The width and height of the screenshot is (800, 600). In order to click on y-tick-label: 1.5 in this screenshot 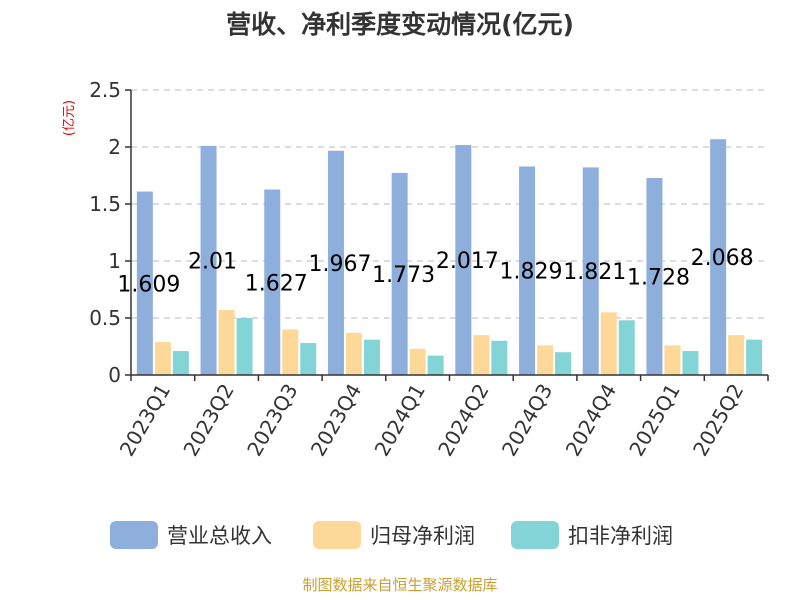, I will do `click(105, 204)`.